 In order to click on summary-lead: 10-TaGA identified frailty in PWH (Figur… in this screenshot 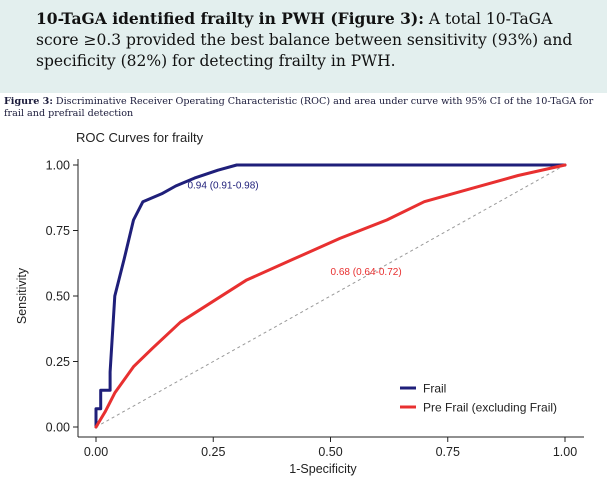, I will do `click(230, 18)`.